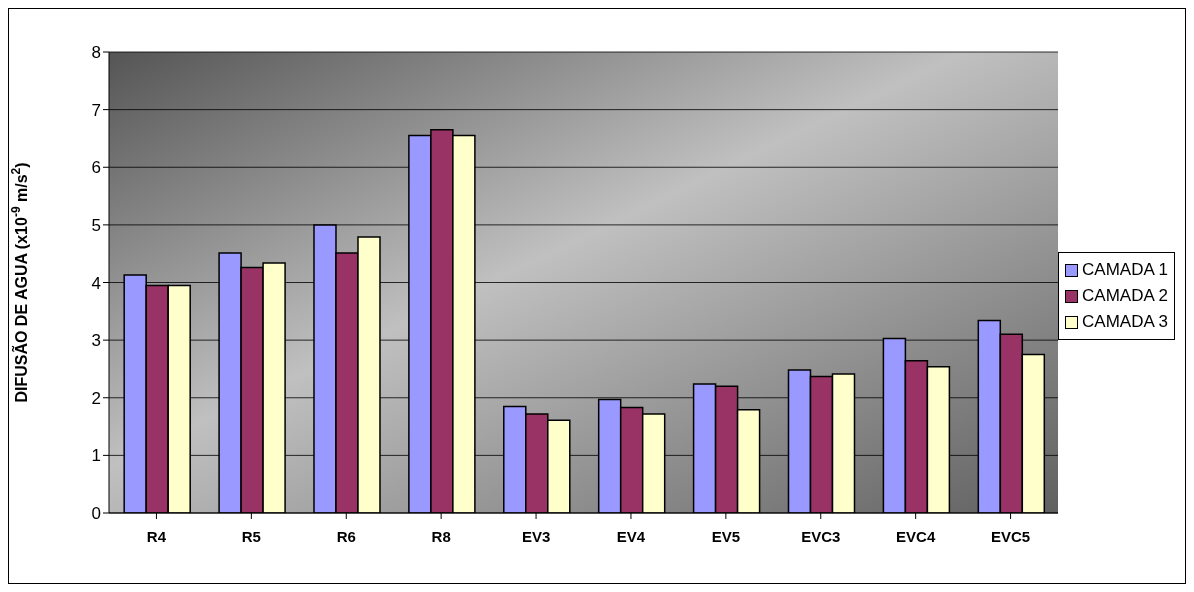 The width and height of the screenshot is (1194, 592). What do you see at coordinates (1125, 296) in the screenshot?
I see `legend-label: CAMADA 2` at bounding box center [1125, 296].